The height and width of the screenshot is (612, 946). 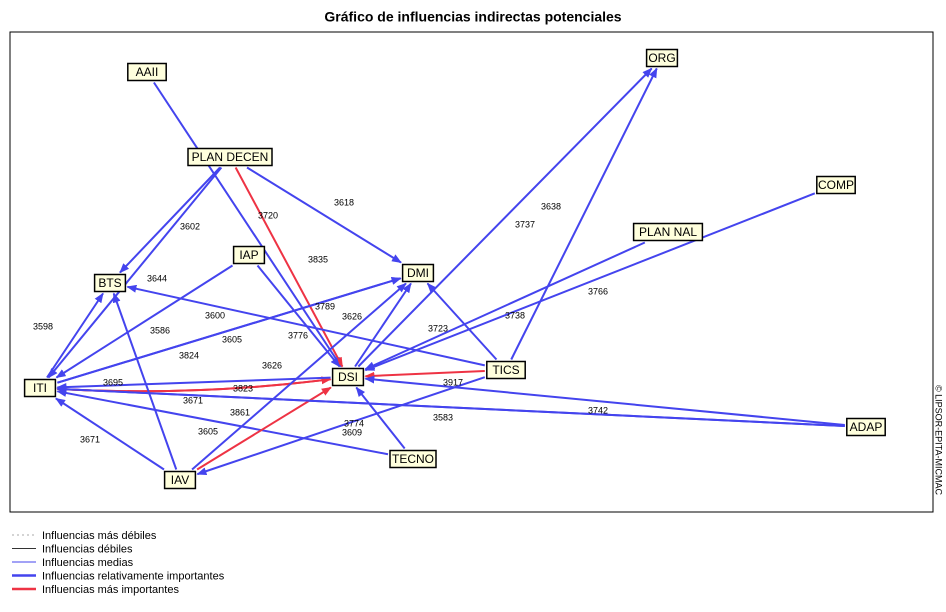 What do you see at coordinates (87, 549) in the screenshot?
I see `legend-label: Influencias débiles` at bounding box center [87, 549].